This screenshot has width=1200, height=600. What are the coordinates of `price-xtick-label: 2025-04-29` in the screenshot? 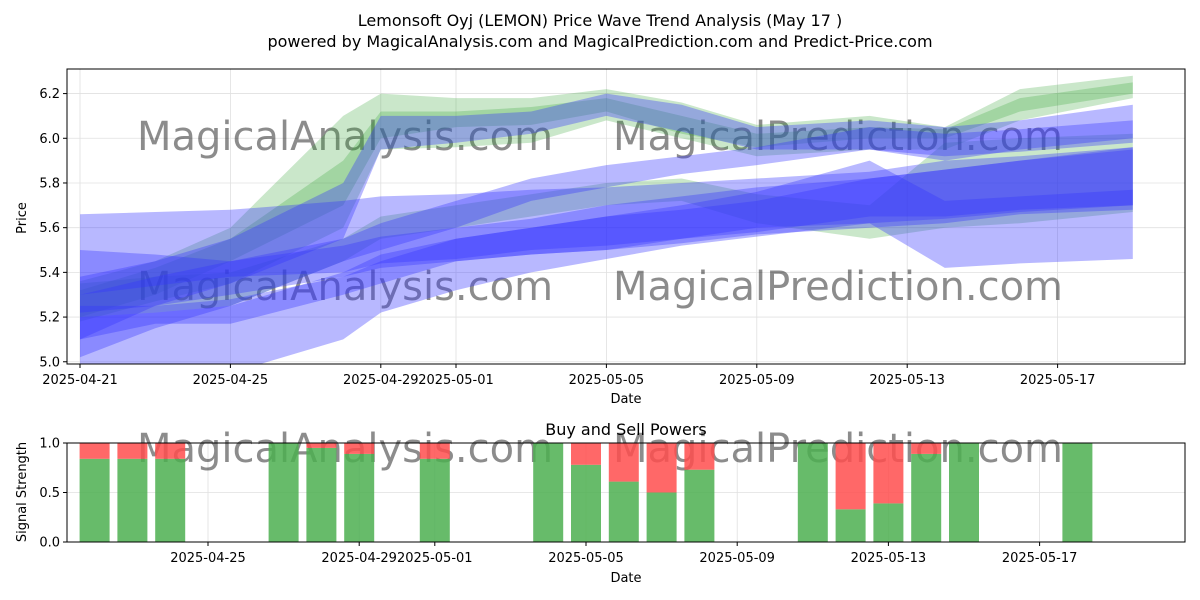 It's located at (381, 380).